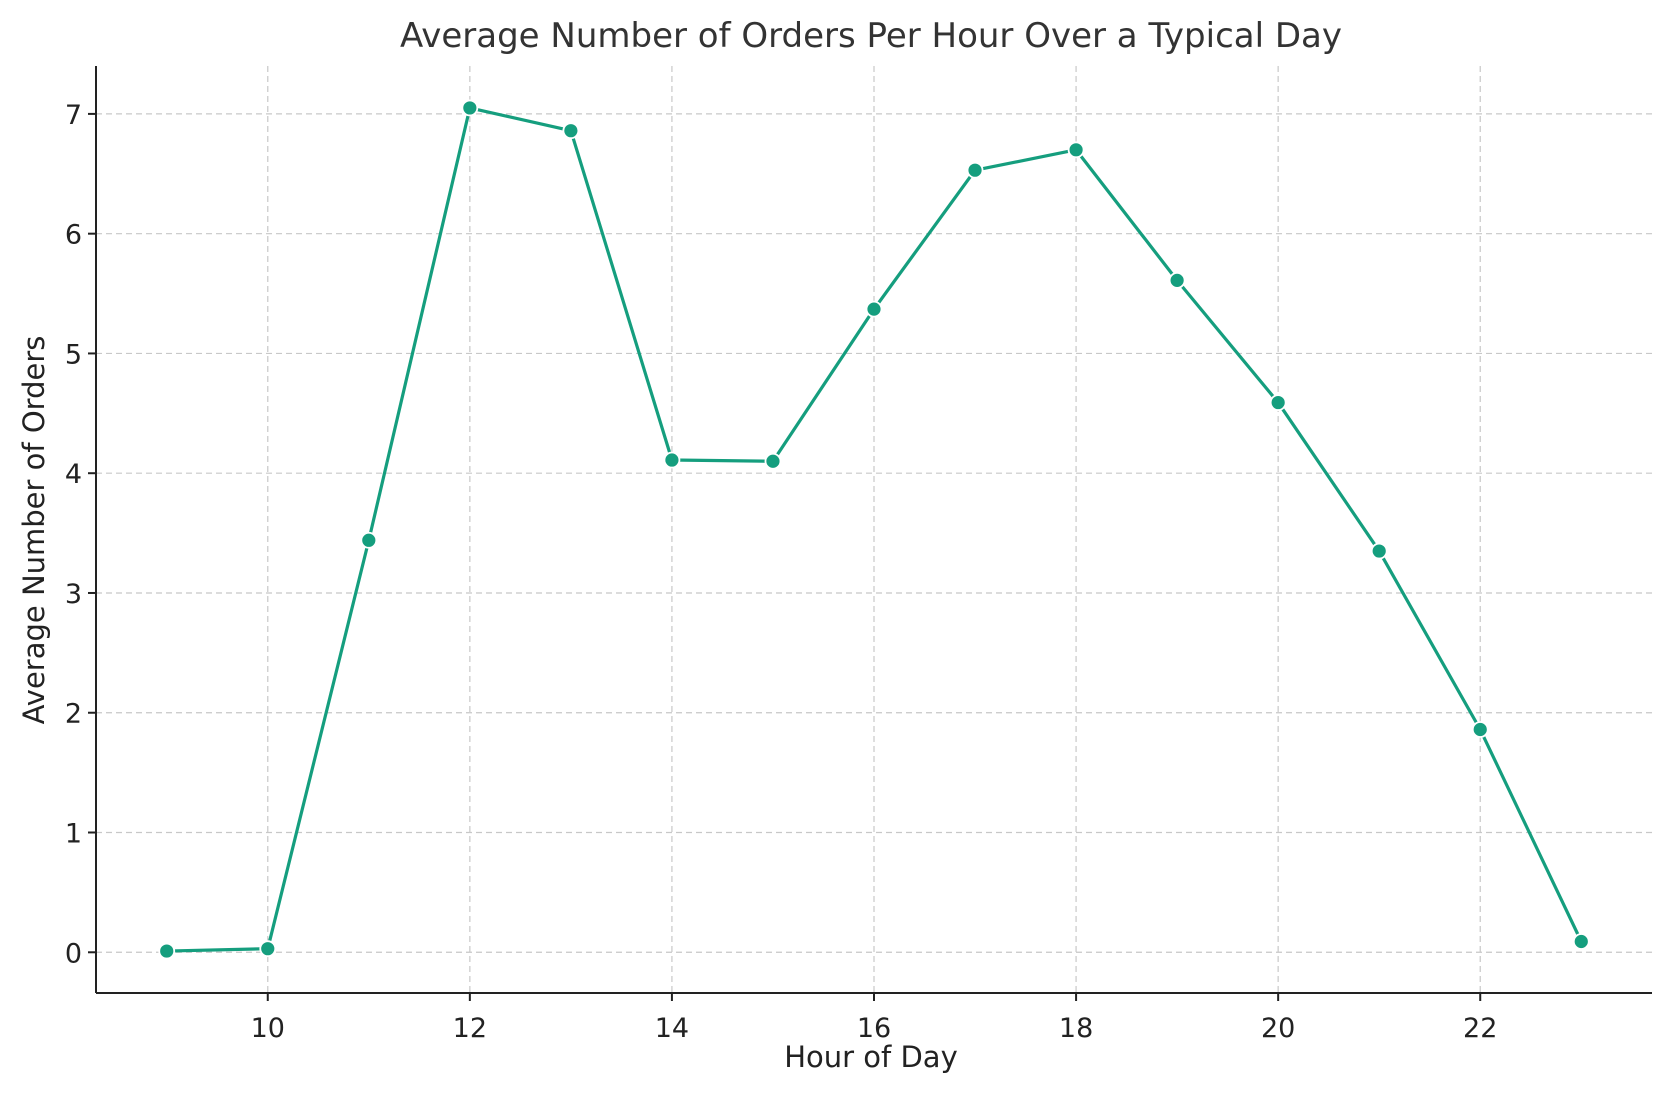  I want to click on x-axis-label: Hour of Day, so click(871, 1057).